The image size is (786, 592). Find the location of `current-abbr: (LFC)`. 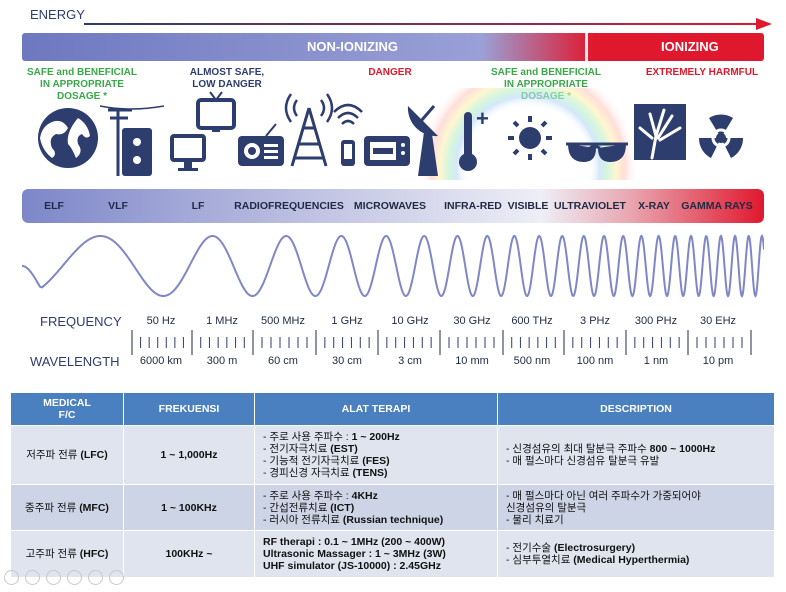

current-abbr: (LFC) is located at coordinates (94, 455).